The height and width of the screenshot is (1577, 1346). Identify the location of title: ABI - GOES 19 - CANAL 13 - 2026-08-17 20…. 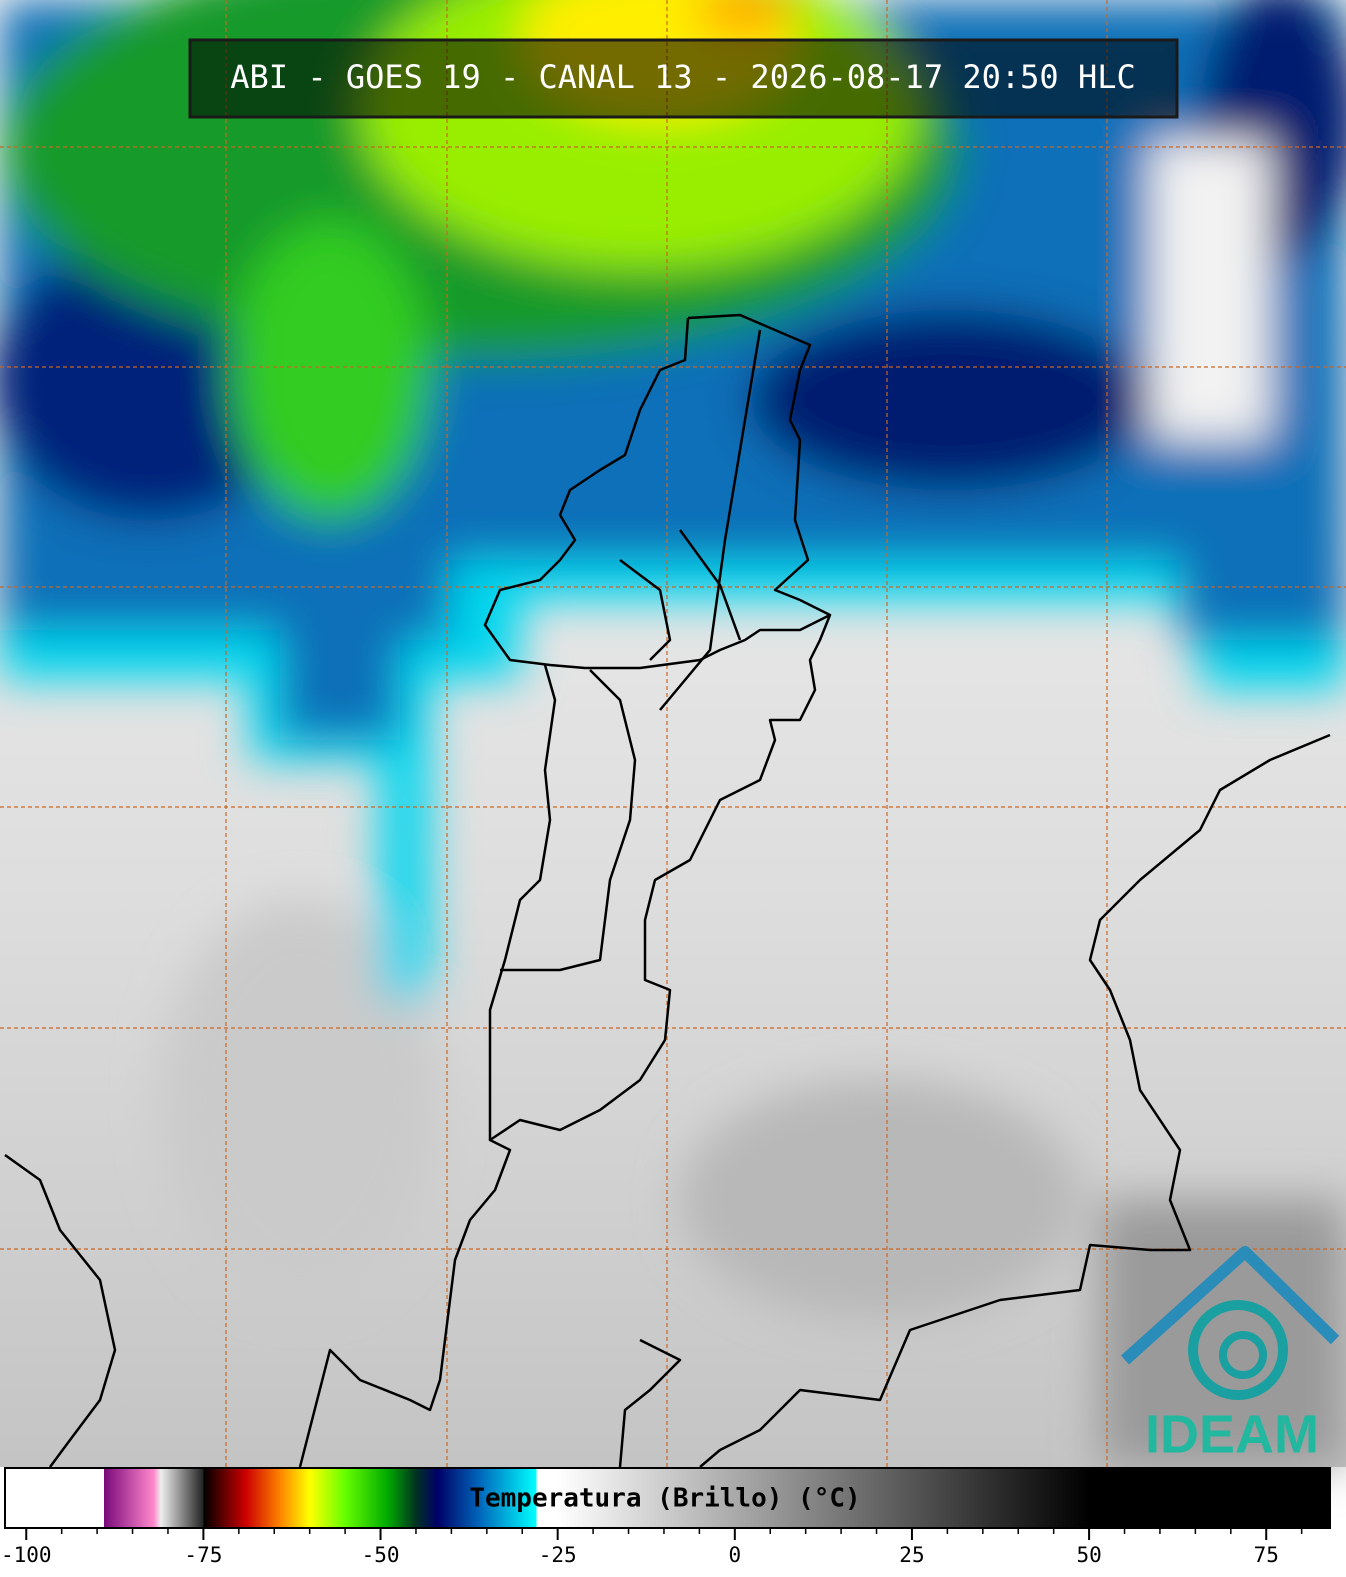
(682, 77).